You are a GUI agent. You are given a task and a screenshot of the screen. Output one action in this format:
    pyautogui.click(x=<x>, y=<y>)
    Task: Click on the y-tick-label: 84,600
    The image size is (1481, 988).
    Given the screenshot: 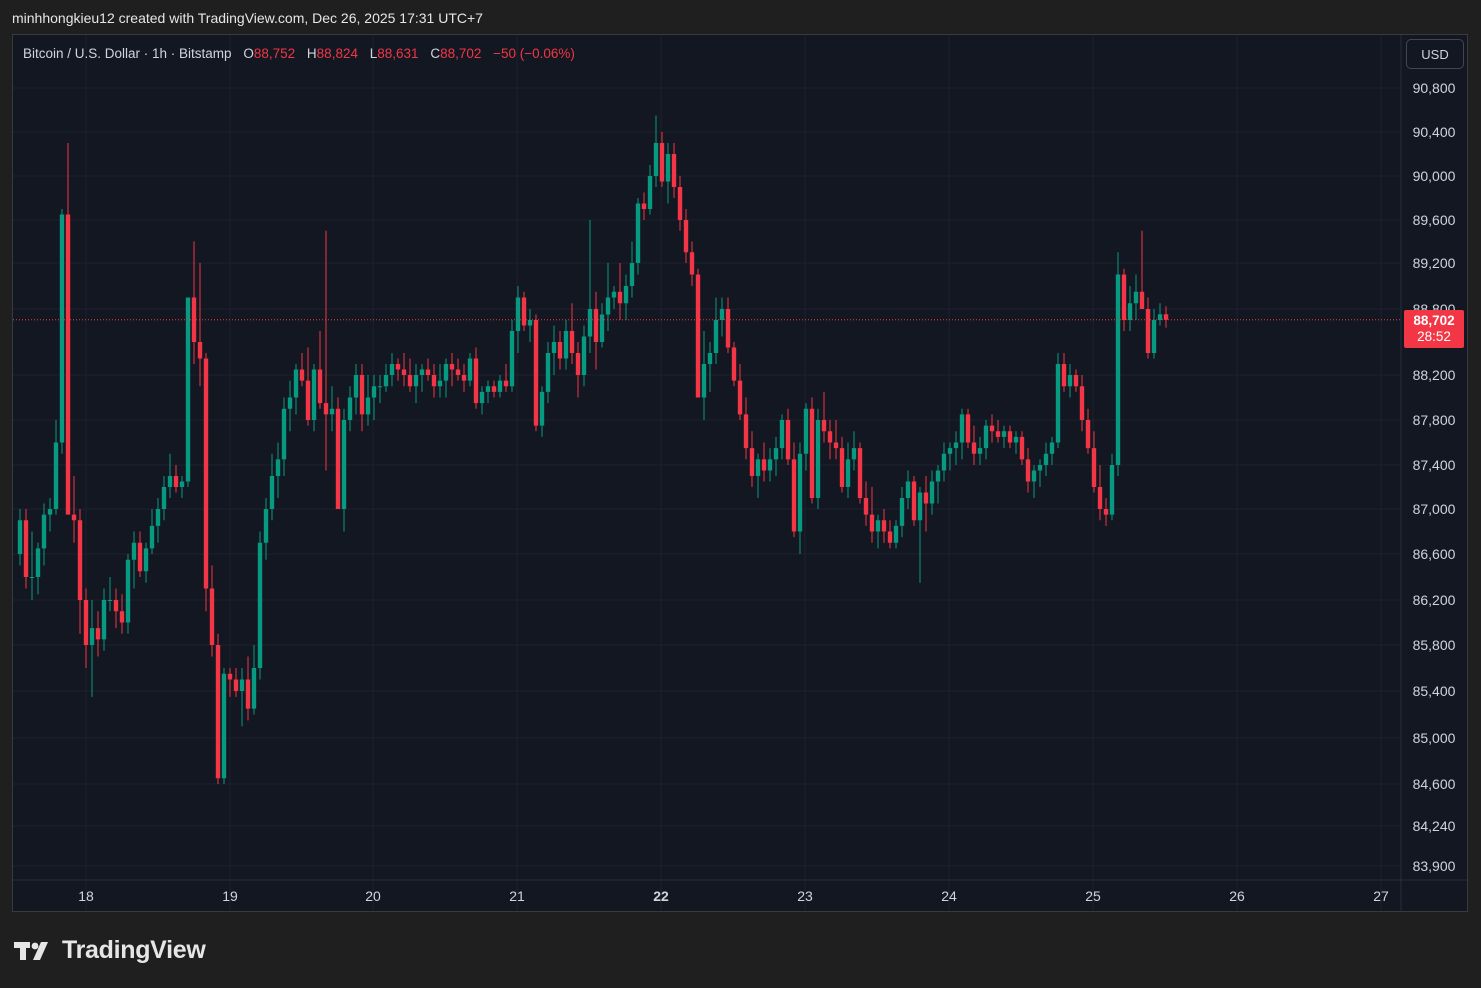 What is the action you would take?
    pyautogui.click(x=1434, y=784)
    